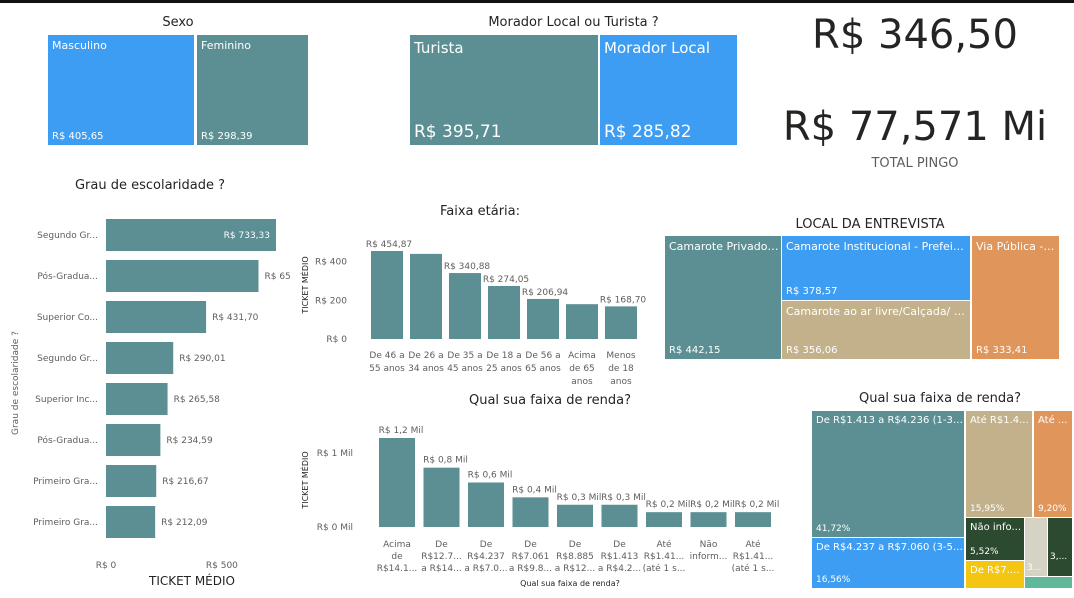 This screenshot has width=1074, height=598. Describe the element at coordinates (723, 297) in the screenshot. I see `local-tile-privado: Camarote Privado e... R$ 442,15` at that location.